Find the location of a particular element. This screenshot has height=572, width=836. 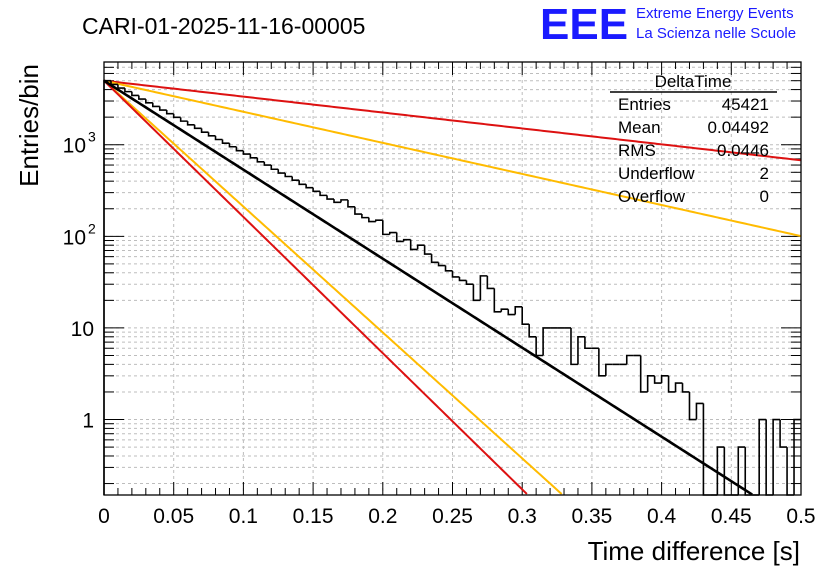

stats-label-entries: Entries is located at coordinates (644, 104).